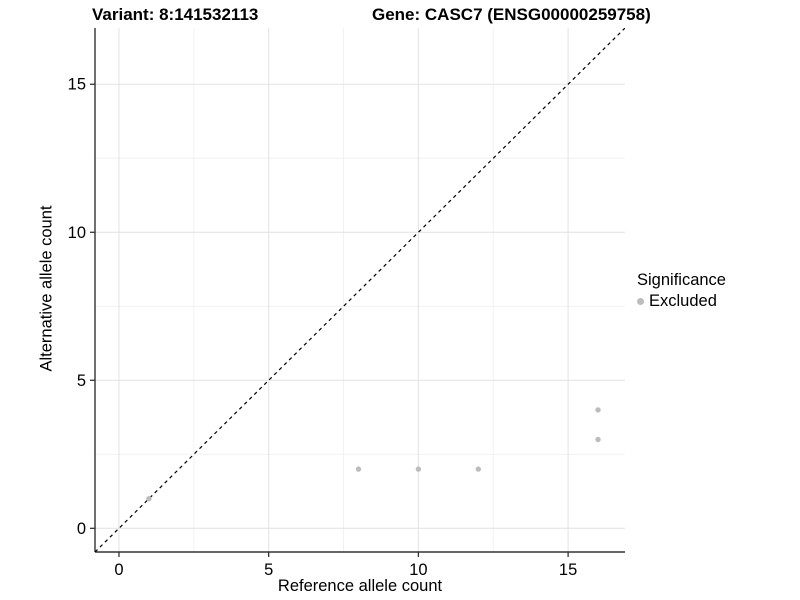 The height and width of the screenshot is (600, 800). What do you see at coordinates (46, 288) in the screenshot?
I see `y-axis-label: Alternative allele count` at bounding box center [46, 288].